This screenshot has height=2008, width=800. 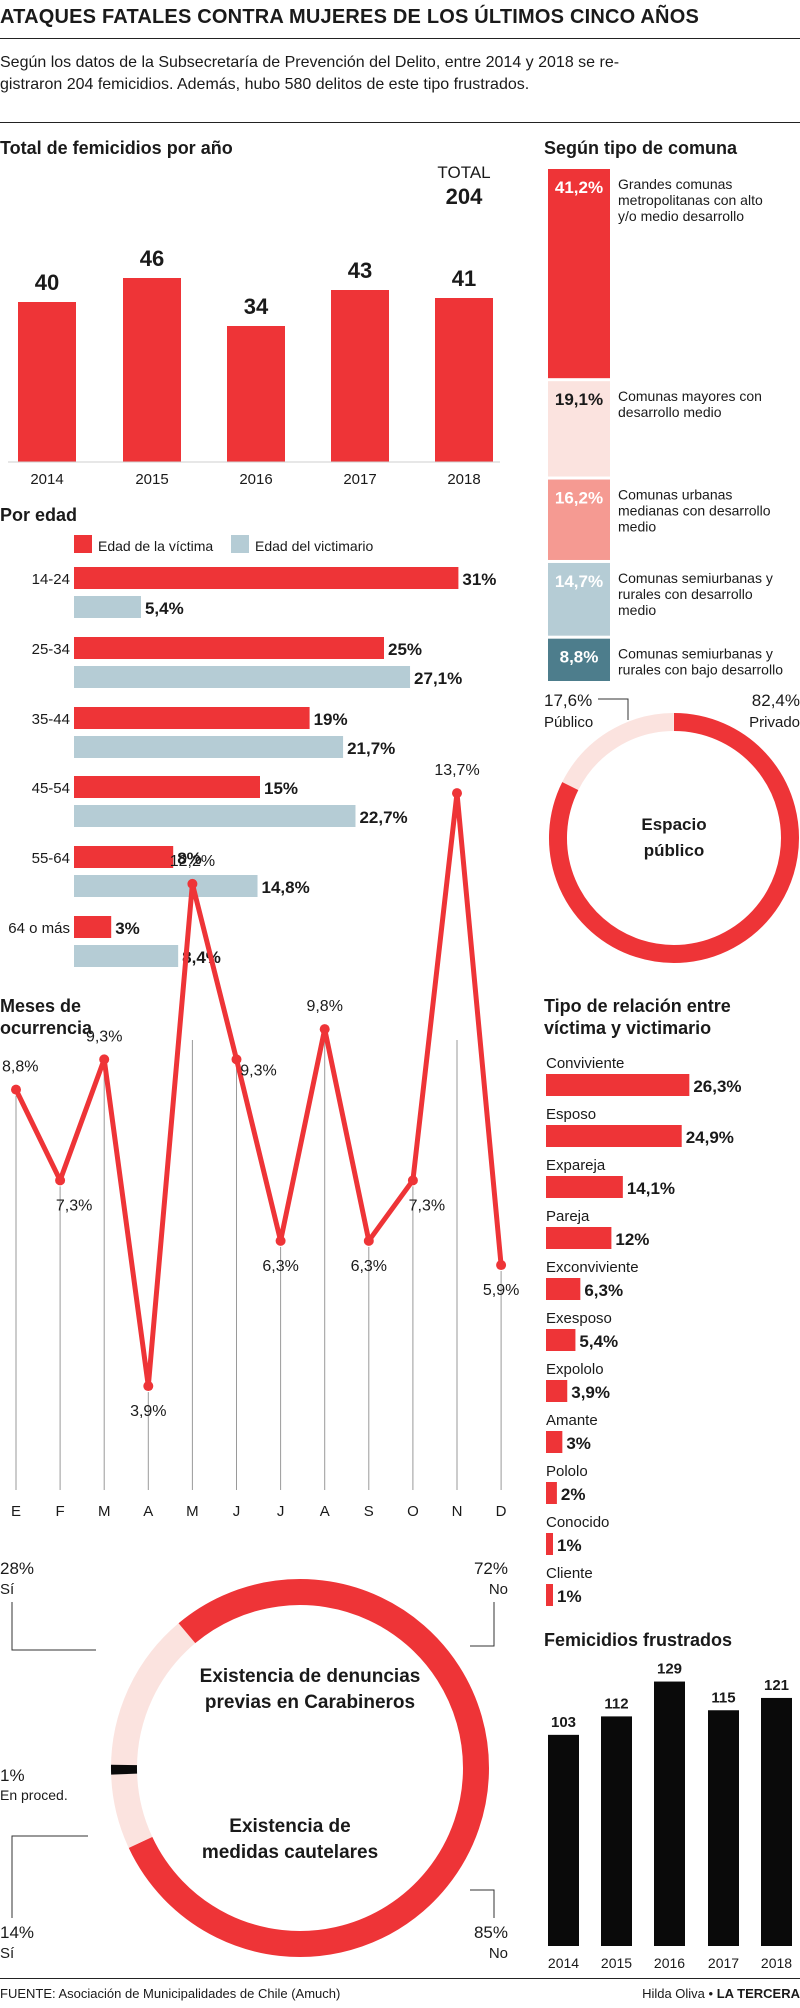 I want to click on relation-value-8: 2%, so click(x=573, y=1494).